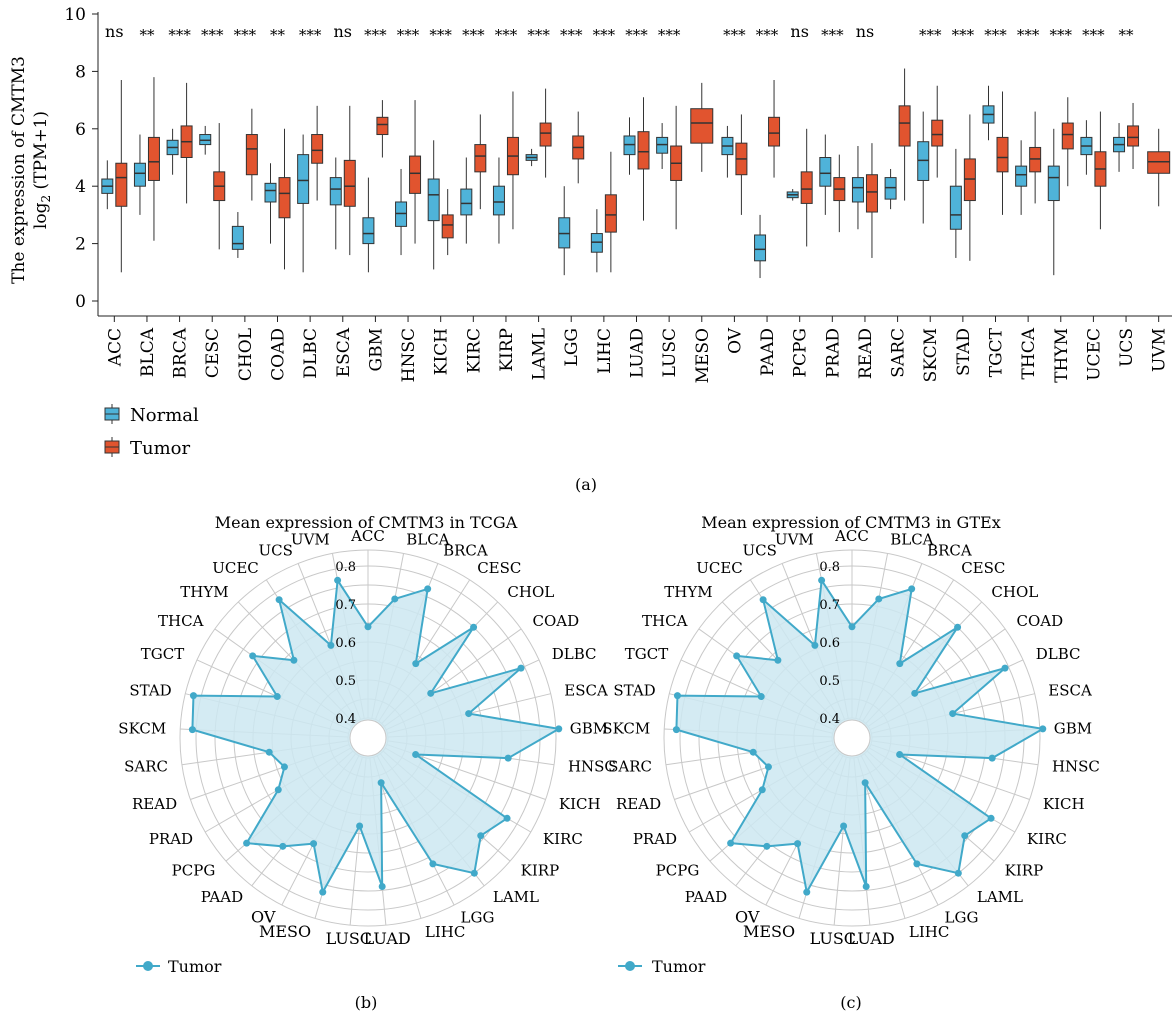 The image size is (1173, 1017). What do you see at coordinates (851, 536) in the screenshot?
I see `radar-category-label: ACC` at bounding box center [851, 536].